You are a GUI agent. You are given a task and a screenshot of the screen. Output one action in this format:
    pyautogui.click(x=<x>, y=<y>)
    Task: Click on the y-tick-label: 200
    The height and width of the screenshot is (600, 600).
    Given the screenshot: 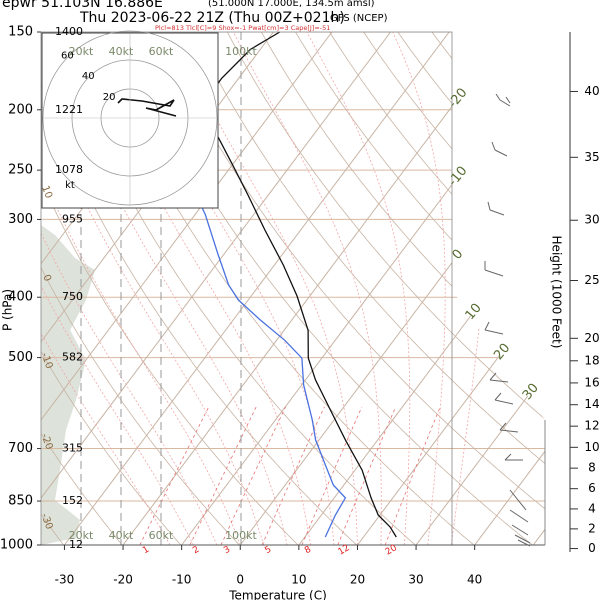 What is the action you would take?
    pyautogui.click(x=20, y=109)
    